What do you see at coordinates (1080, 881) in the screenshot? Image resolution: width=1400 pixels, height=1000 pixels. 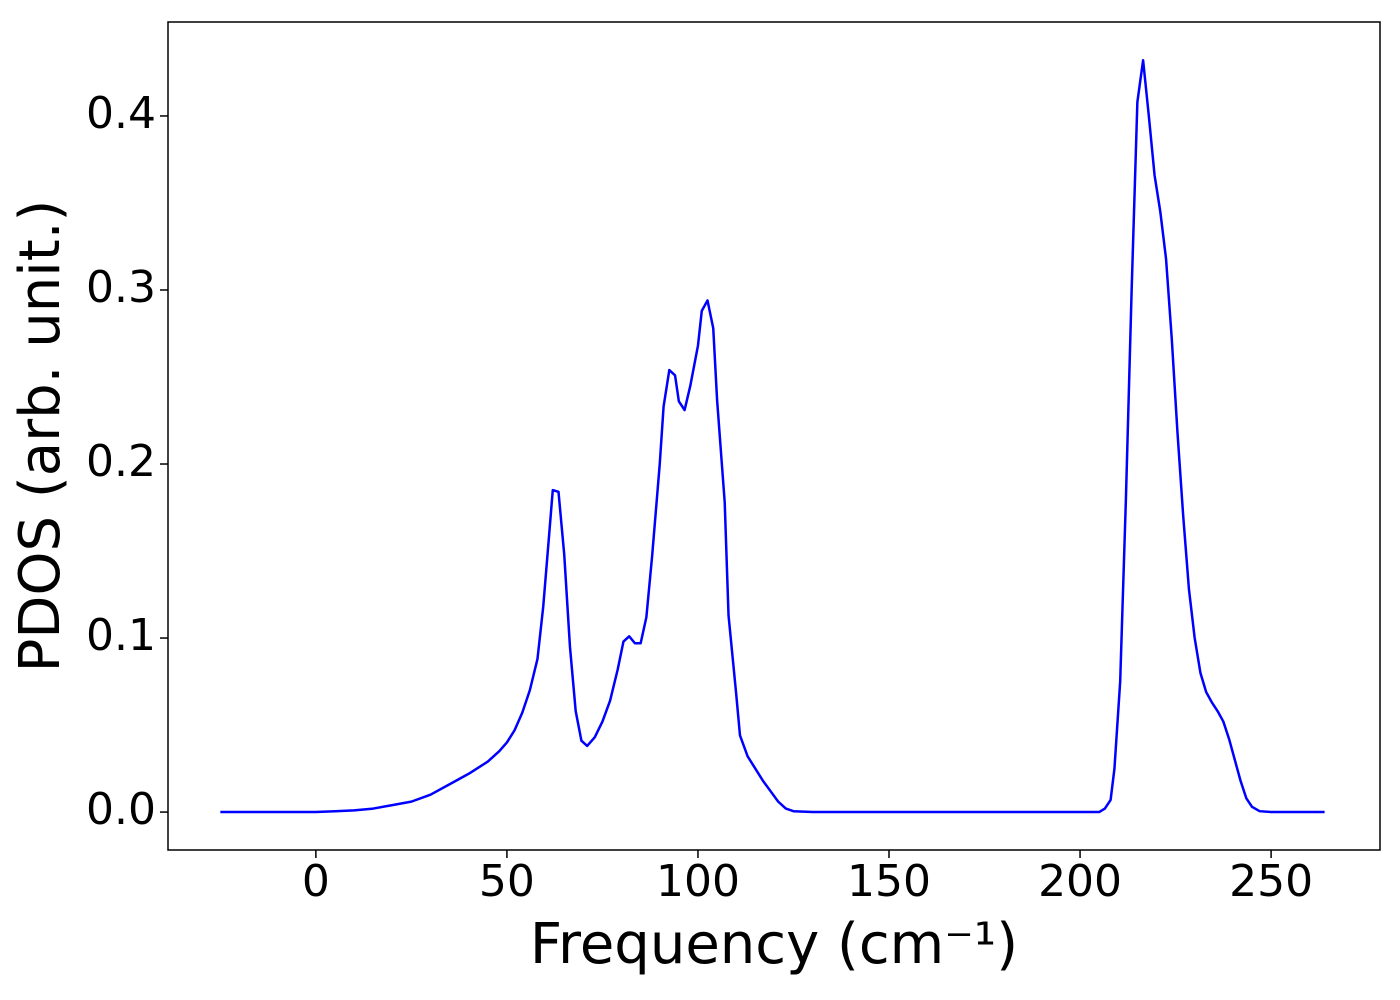 I see `x-tick-label: 200` at bounding box center [1080, 881].